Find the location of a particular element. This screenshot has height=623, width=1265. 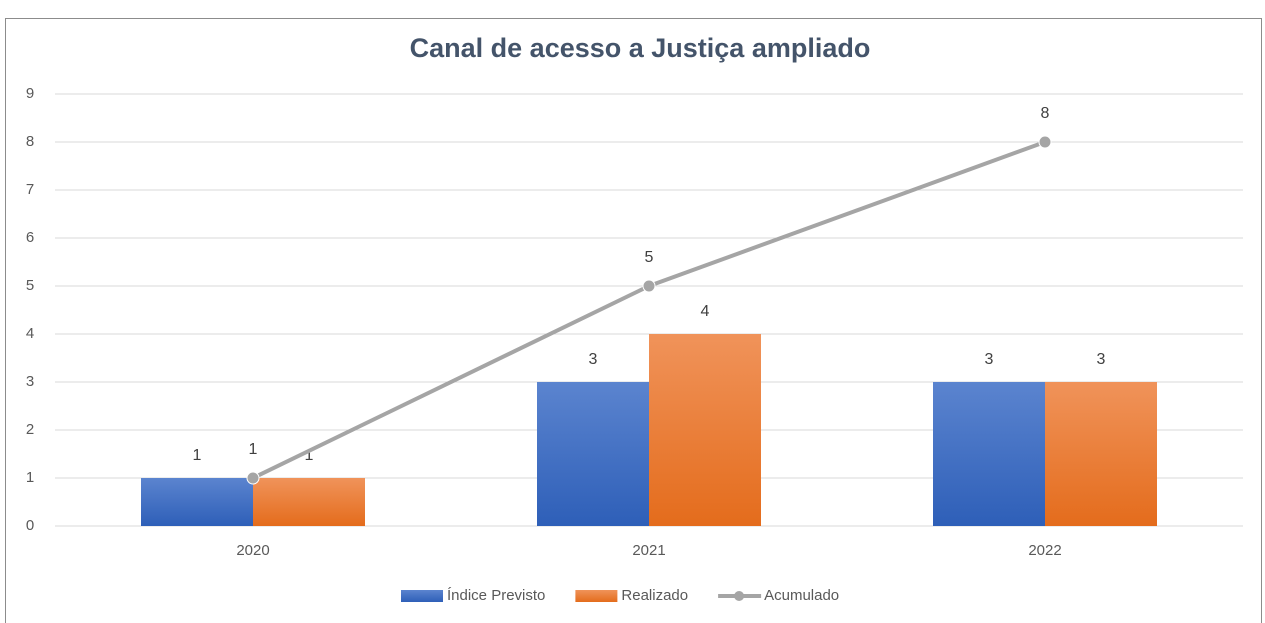

data-label: 4 is located at coordinates (705, 311).